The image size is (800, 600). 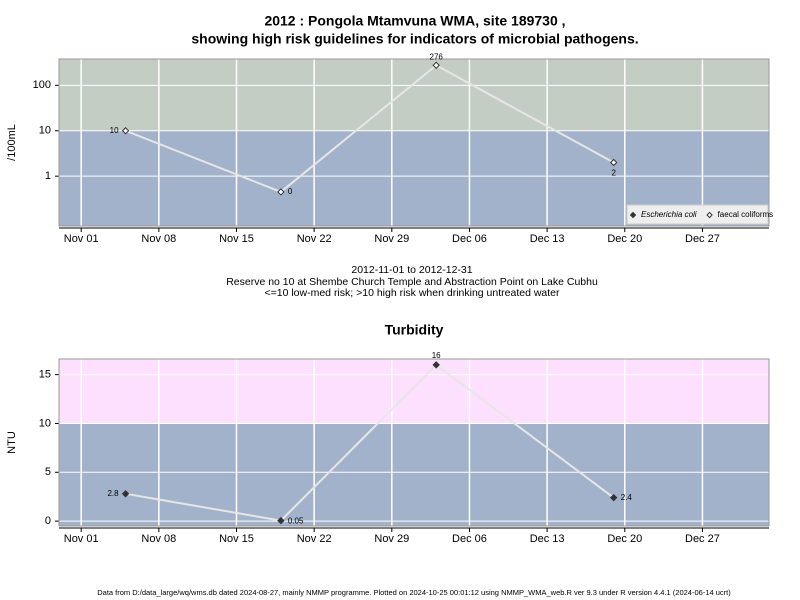 What do you see at coordinates (411, 270) in the screenshot?
I see `caption: 2012-11-01 to 2012-12-31` at bounding box center [411, 270].